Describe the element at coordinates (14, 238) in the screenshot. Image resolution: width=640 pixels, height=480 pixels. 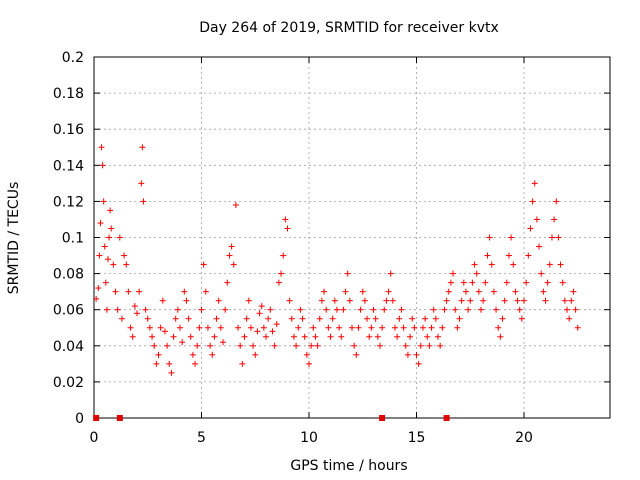
I see `y-axis-label: SRMTID / TECUs` at that location.